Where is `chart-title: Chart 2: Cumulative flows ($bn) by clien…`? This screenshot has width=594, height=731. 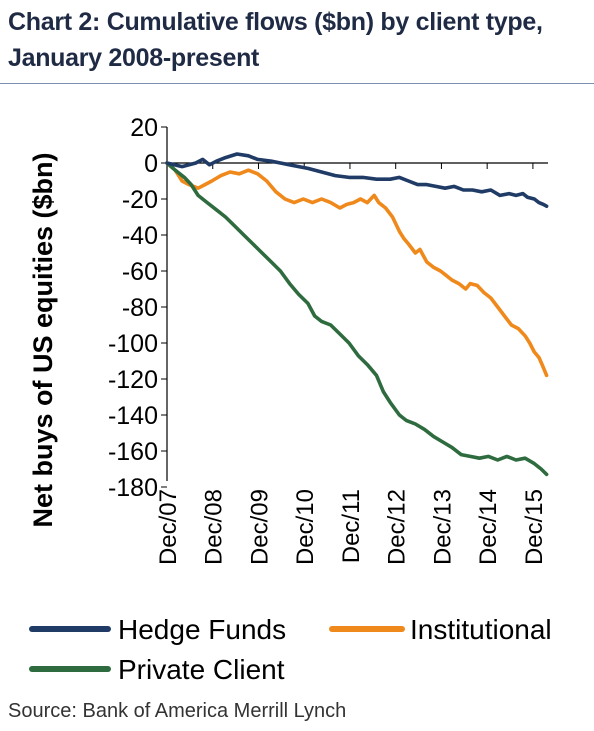 chart-title: Chart 2: Cumulative flows ($bn) by clien… is located at coordinates (298, 40).